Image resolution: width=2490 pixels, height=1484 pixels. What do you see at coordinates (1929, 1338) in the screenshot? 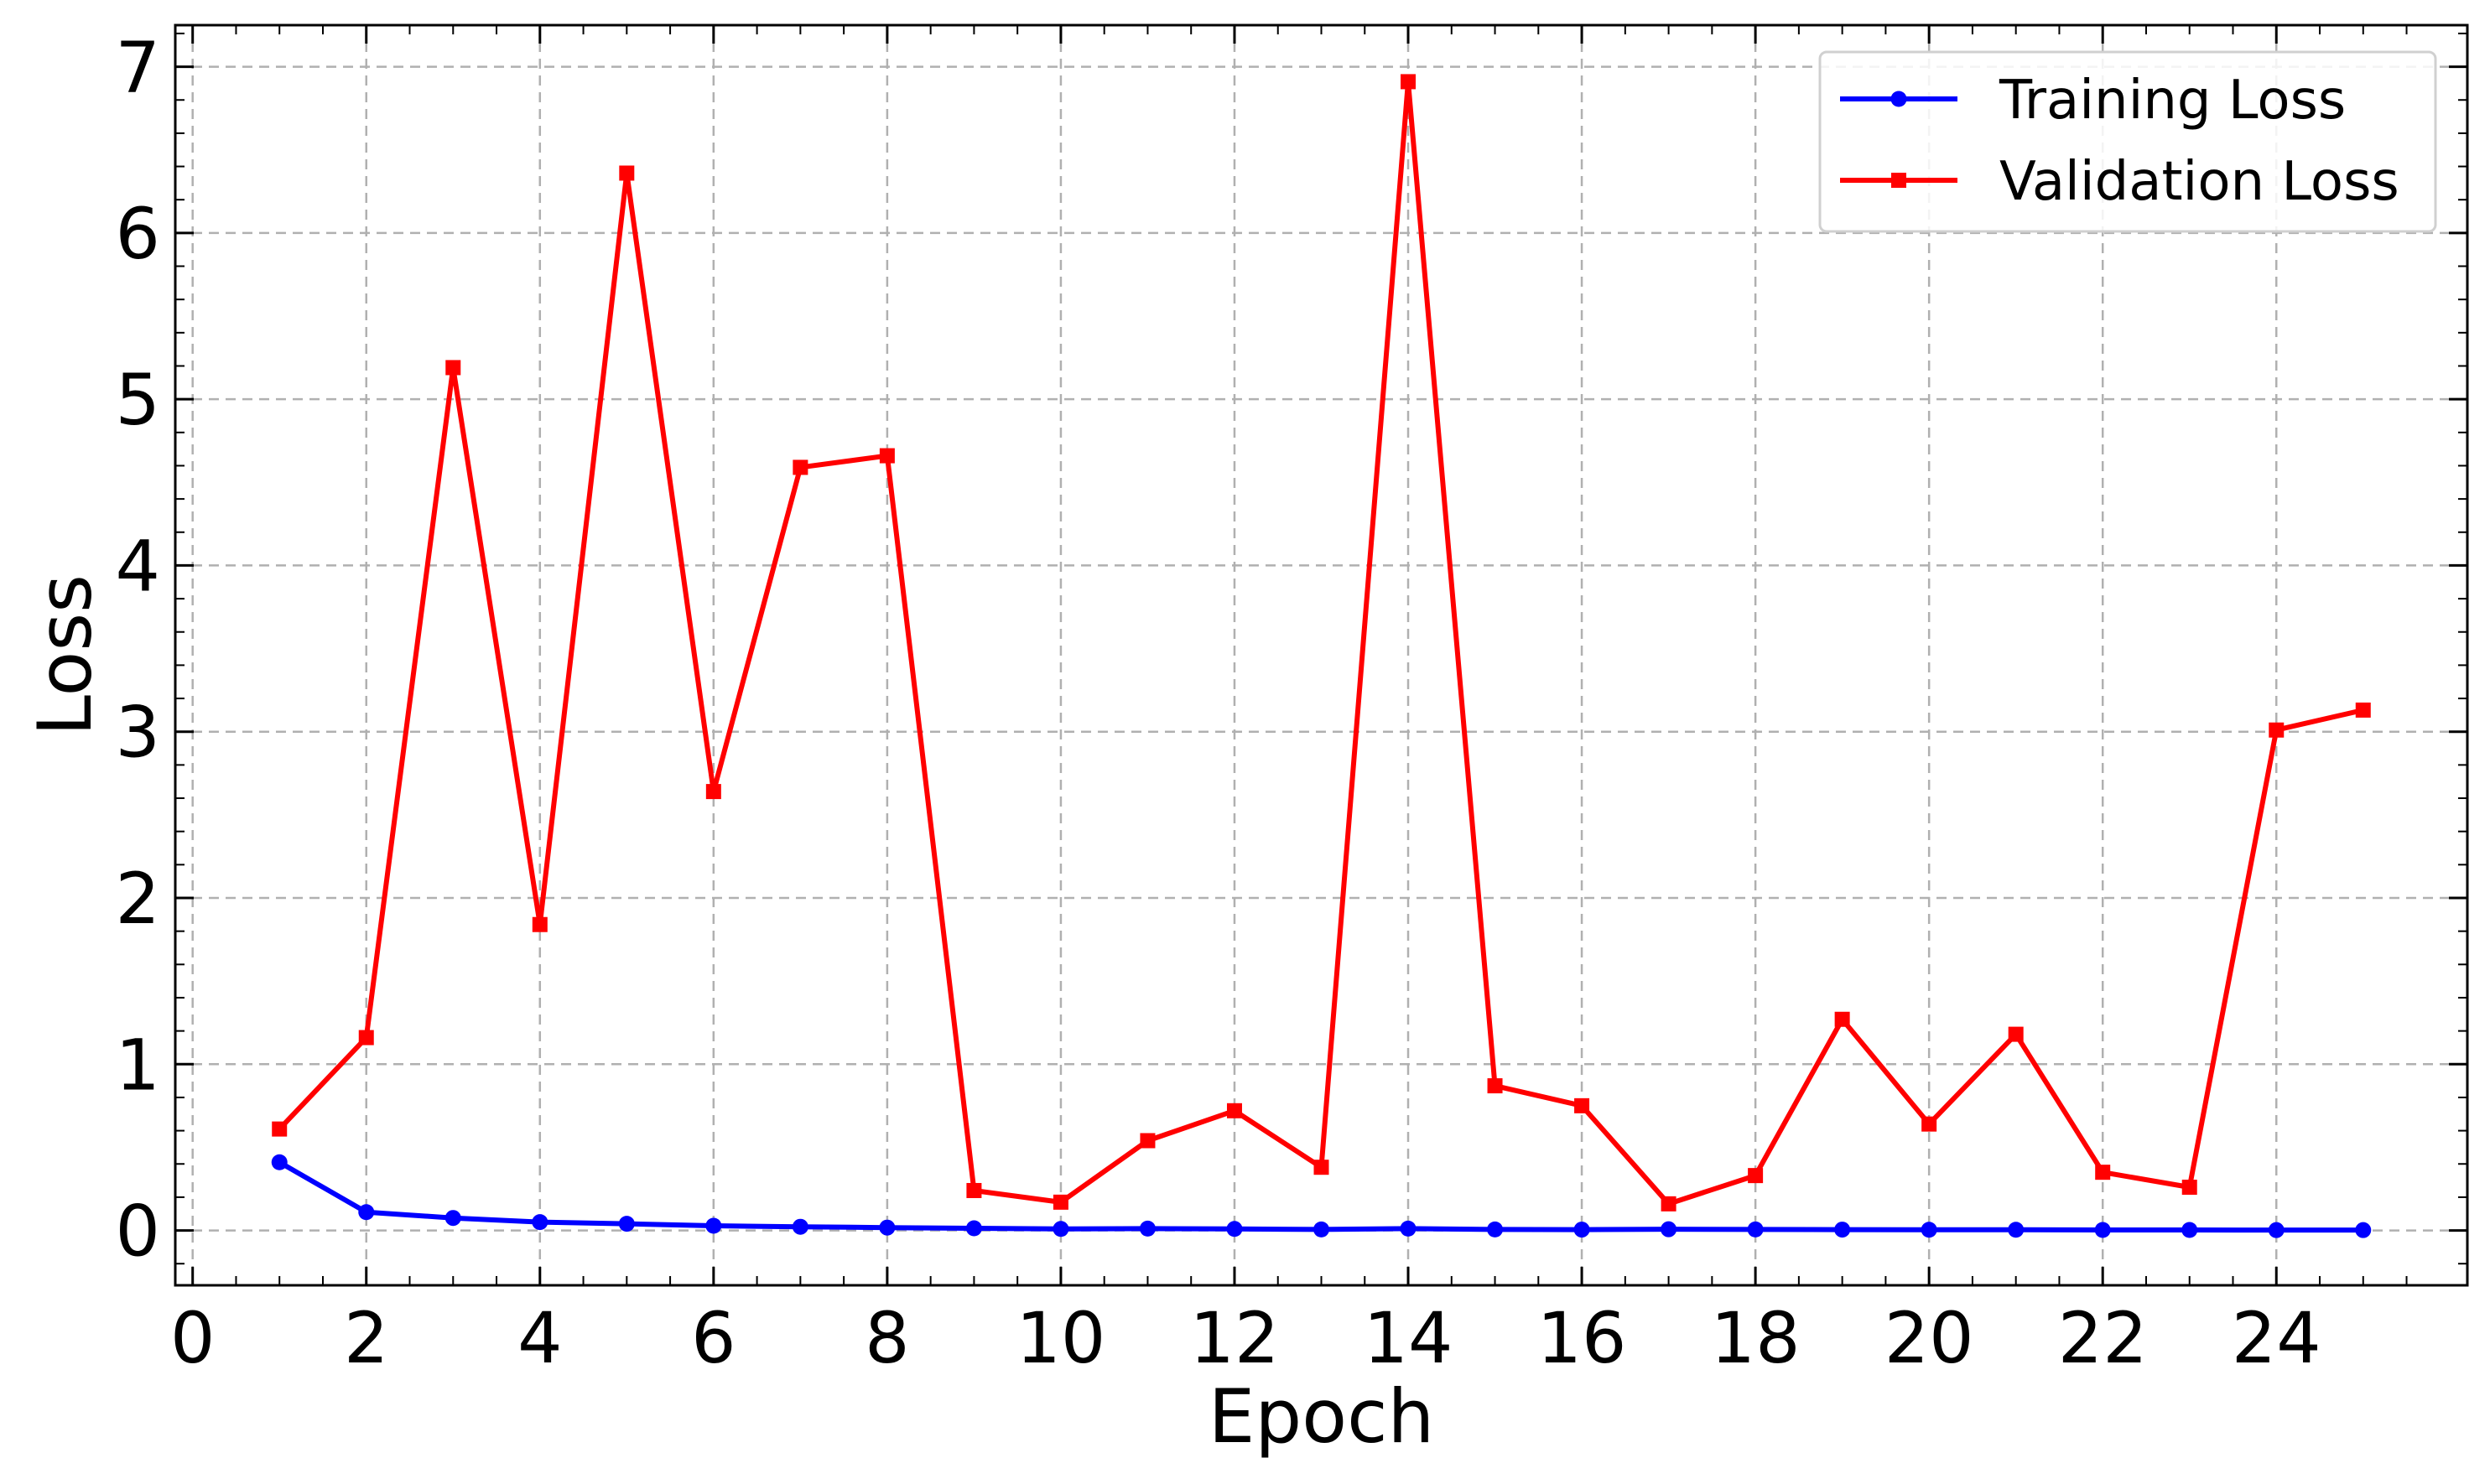
I see `x-tick-label: 20` at bounding box center [1929, 1338].